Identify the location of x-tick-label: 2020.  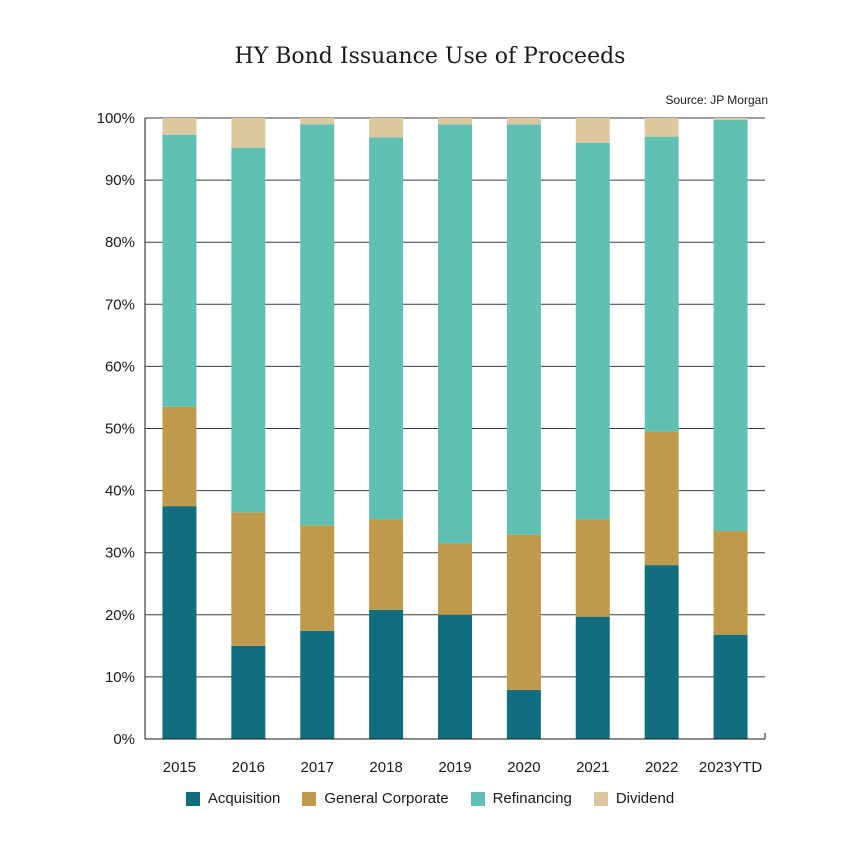
(523, 767).